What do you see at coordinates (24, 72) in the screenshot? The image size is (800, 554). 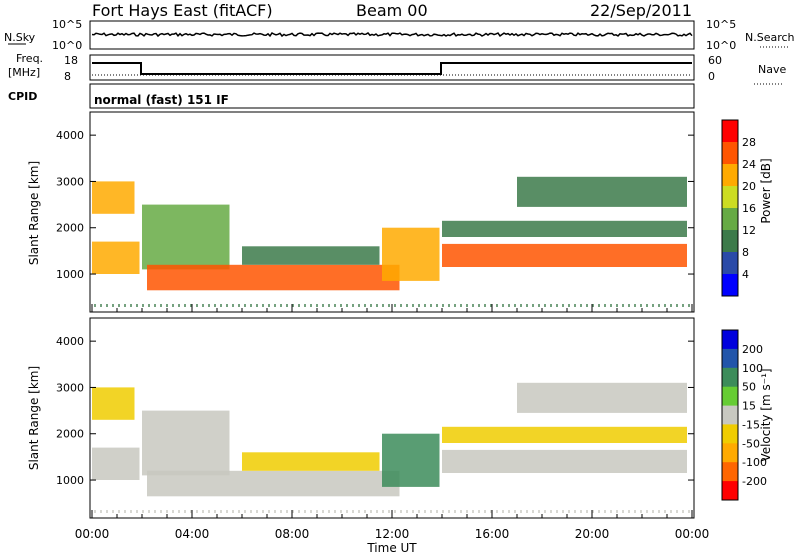 I see `freq-label-2: [MHz]` at bounding box center [24, 72].